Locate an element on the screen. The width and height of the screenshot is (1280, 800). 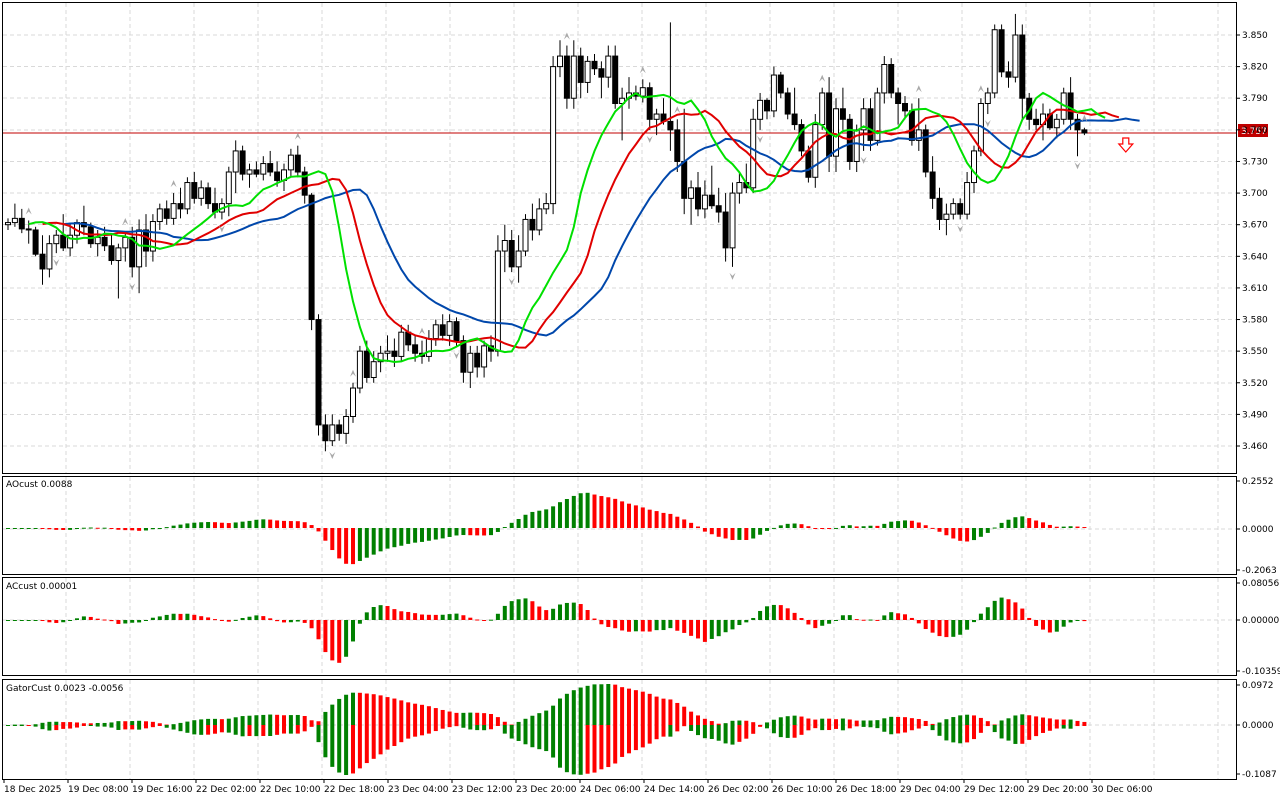
y-tick-label: -0.2063 is located at coordinates (1259, 571).